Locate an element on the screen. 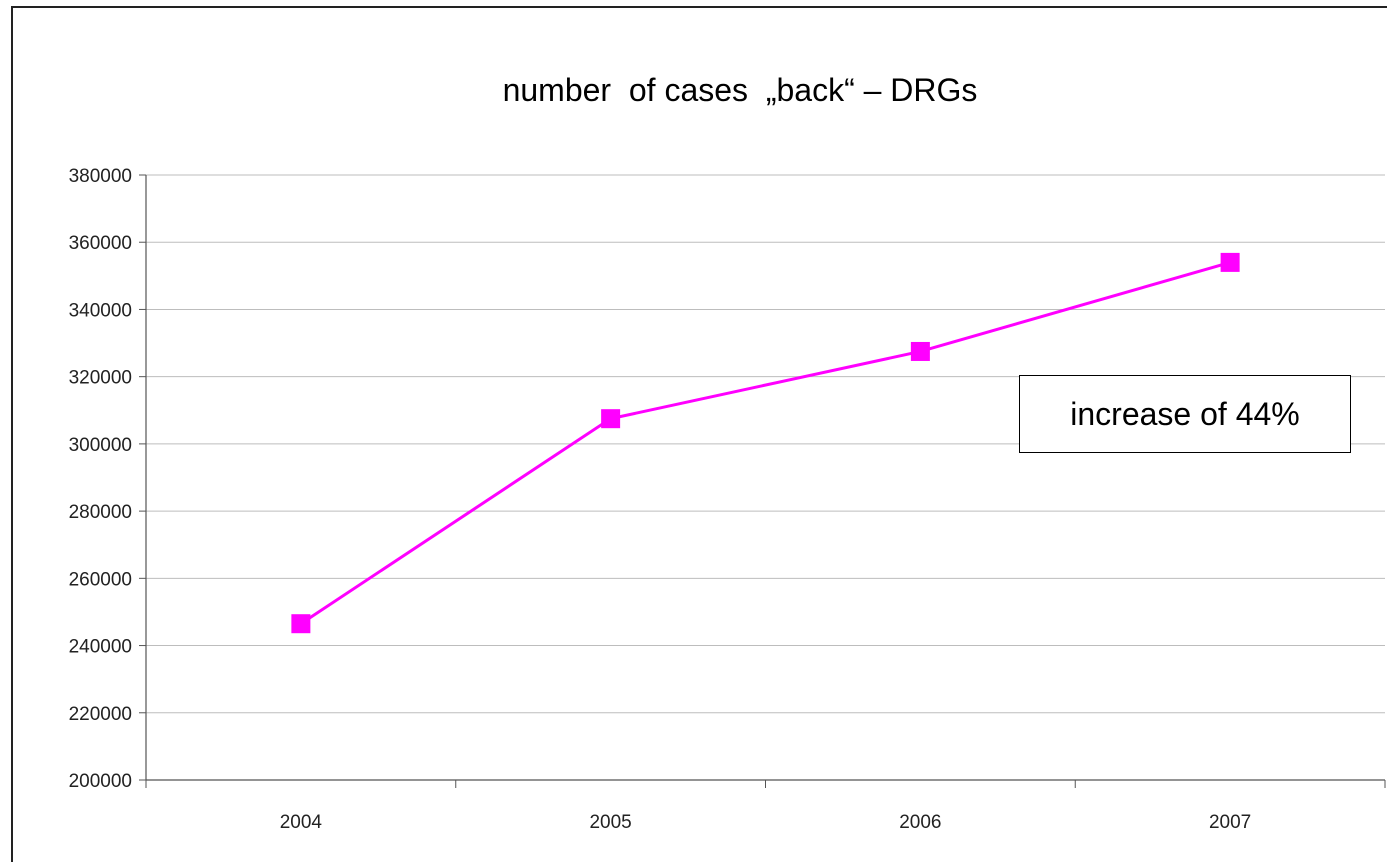  y-tick-label: 340000 is located at coordinates (100, 310).